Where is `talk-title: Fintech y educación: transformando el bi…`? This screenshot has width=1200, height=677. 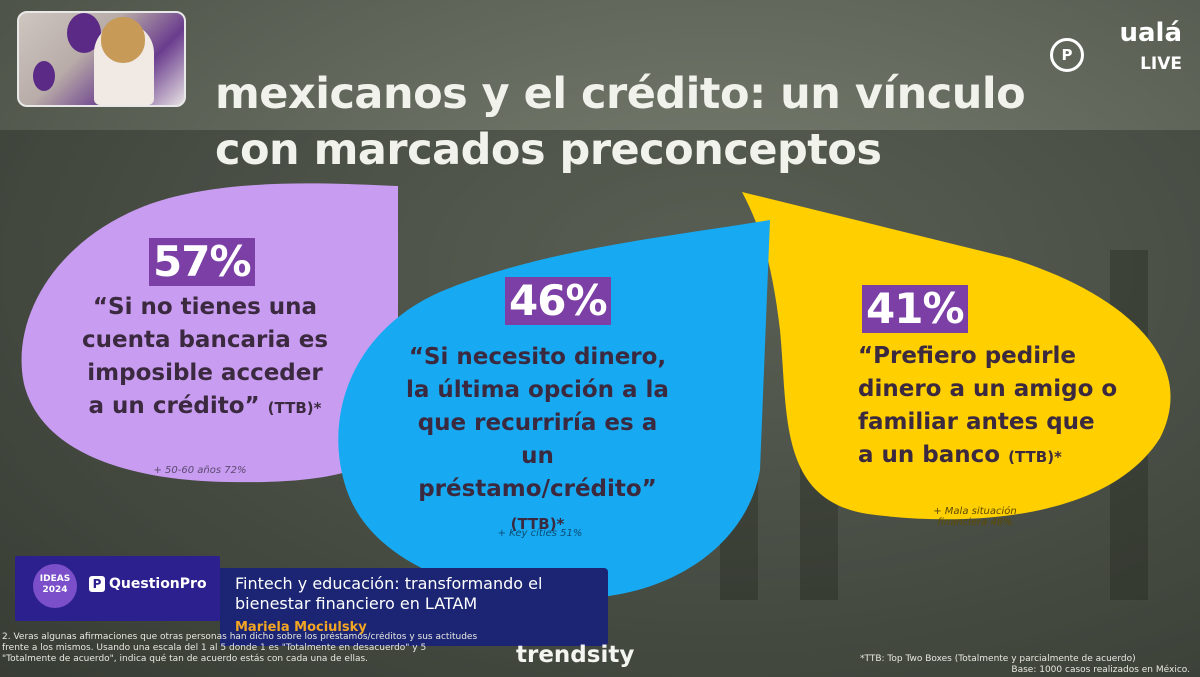
talk-title: Fintech y educación: transformando el bi… is located at coordinates (389, 593).